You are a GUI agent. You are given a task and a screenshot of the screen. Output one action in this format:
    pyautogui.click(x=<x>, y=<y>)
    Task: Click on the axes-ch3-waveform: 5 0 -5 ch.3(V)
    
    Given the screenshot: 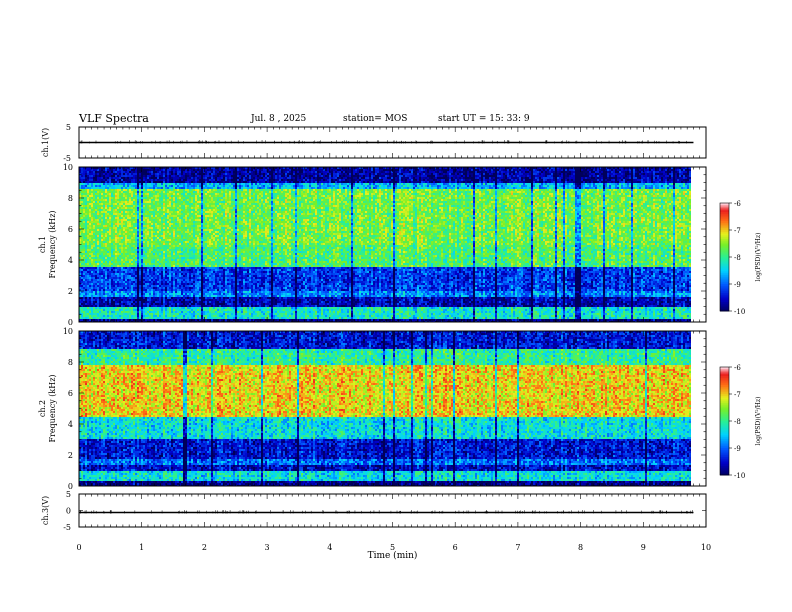 What is the action you would take?
    pyautogui.click(x=374, y=511)
    